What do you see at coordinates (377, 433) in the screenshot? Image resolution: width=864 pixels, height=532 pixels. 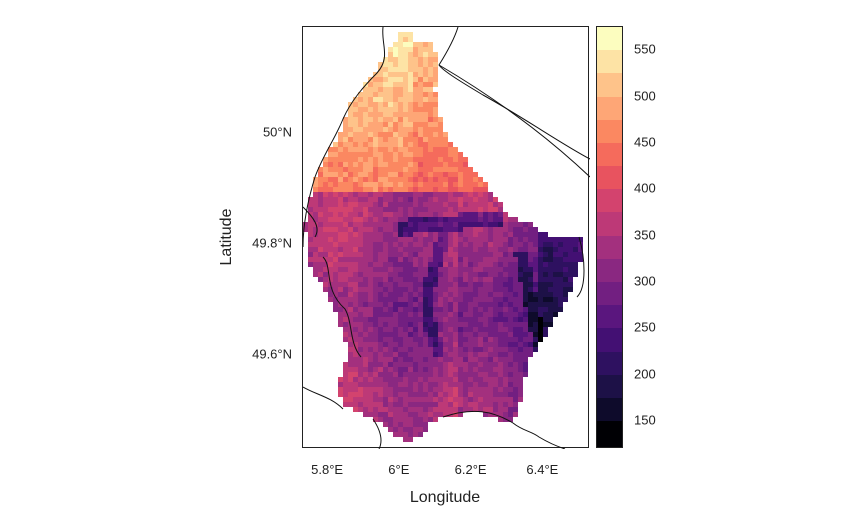 I see `country-border-line` at bounding box center [377, 433].